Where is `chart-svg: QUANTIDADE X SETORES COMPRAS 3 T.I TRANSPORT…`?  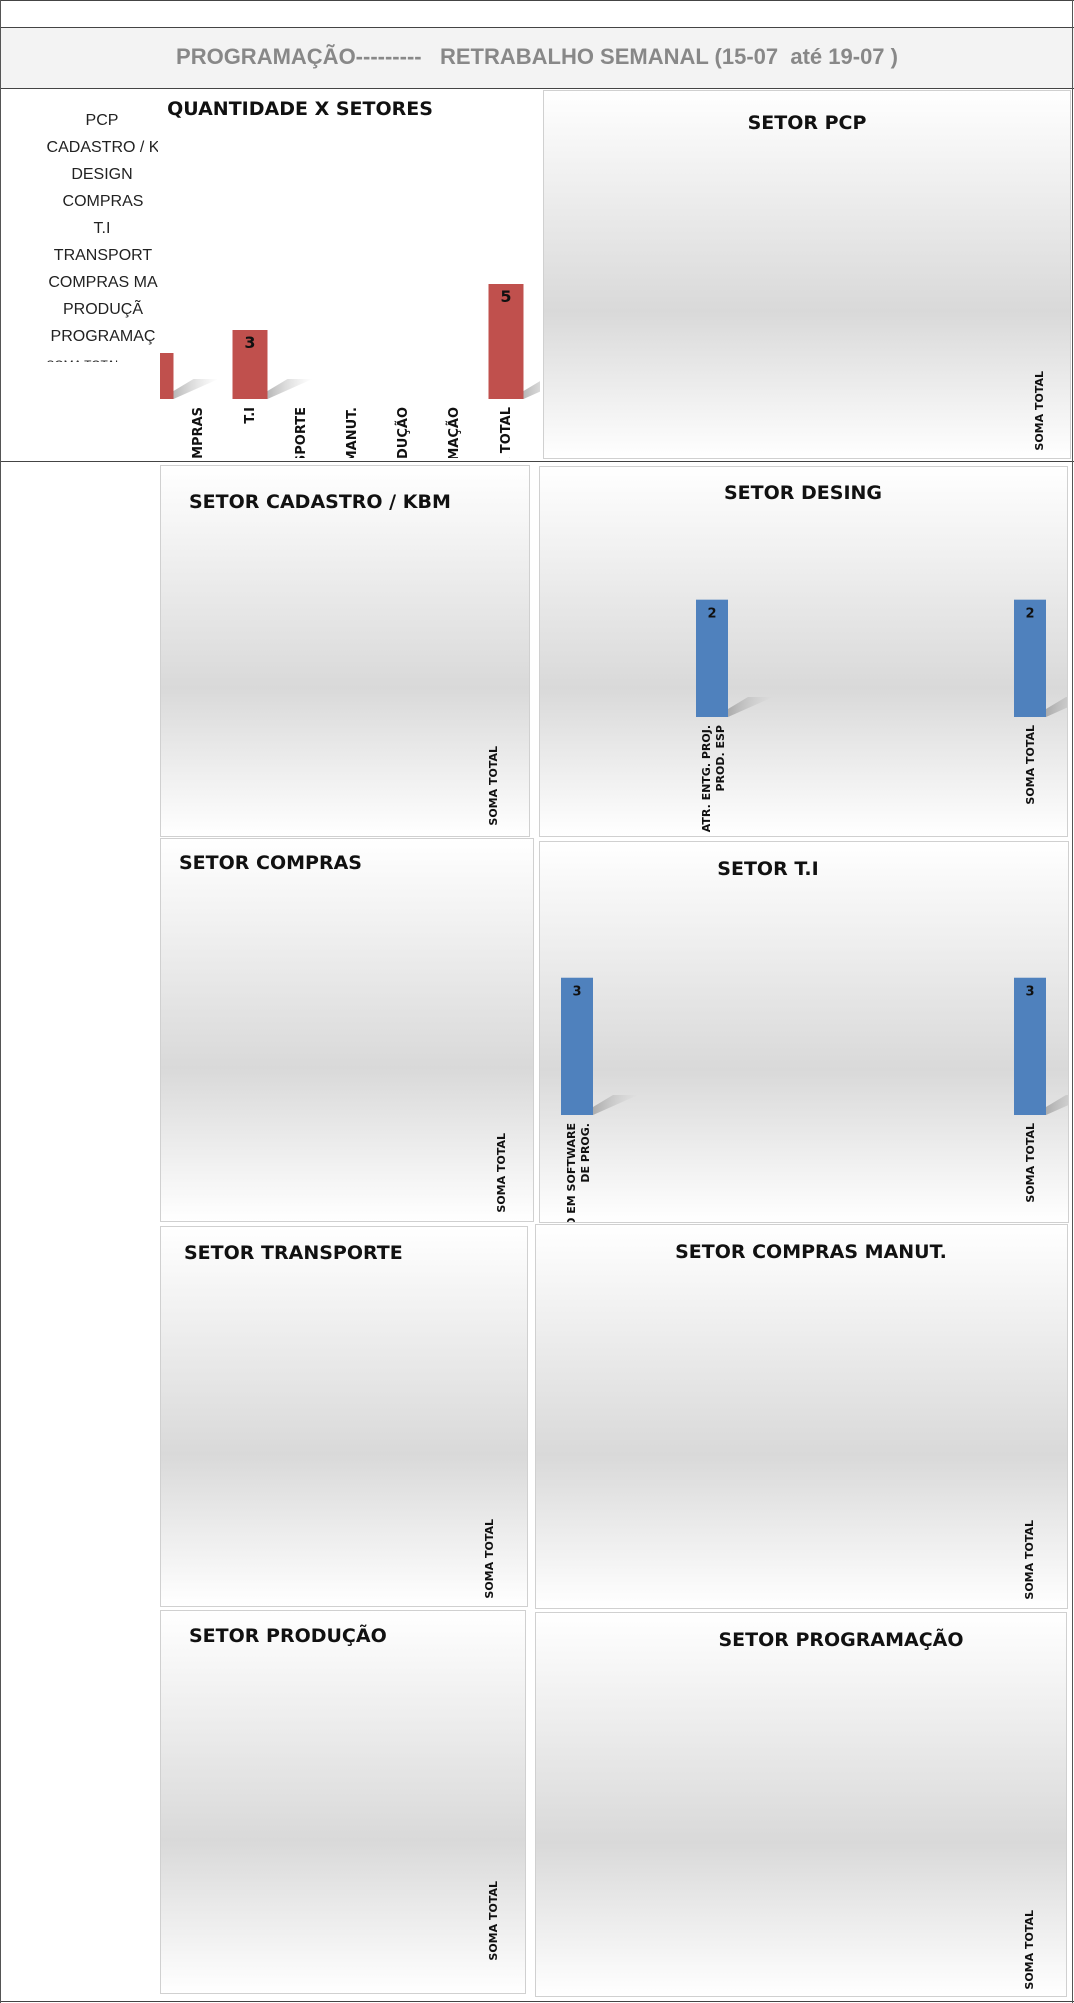 chart-svg: QUANTIDADE X SETORES COMPRAS 3 T.I TRANSPORT… is located at coordinates (350, 274).